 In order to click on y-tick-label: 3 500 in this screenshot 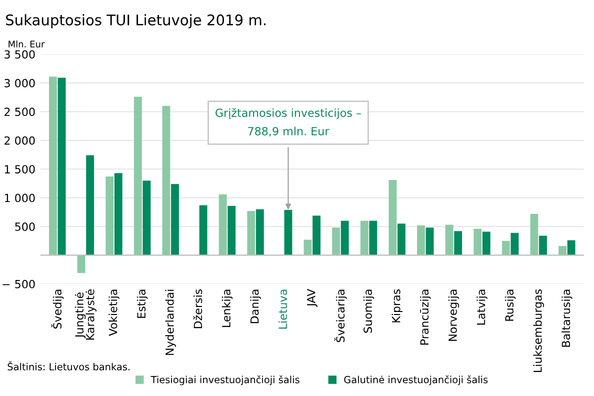, I will do `click(19, 54)`.